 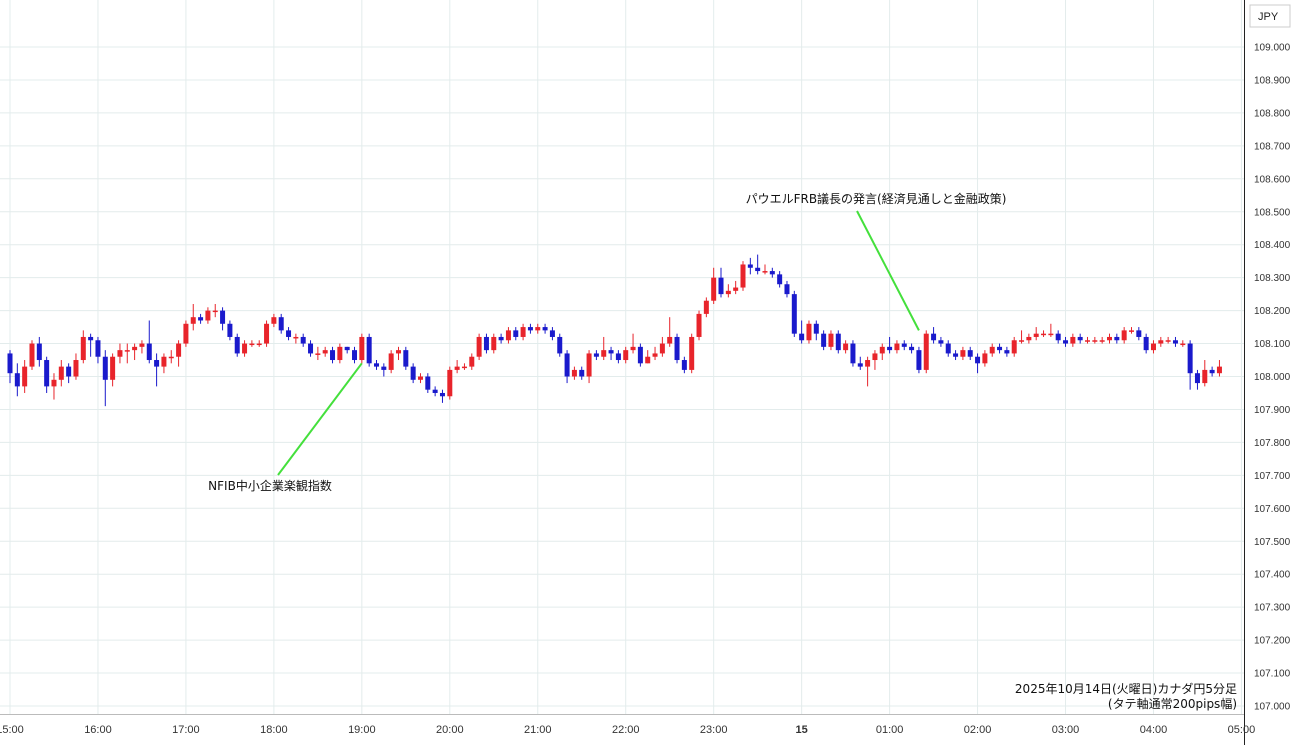 What do you see at coordinates (1066, 730) in the screenshot?
I see `time-tick-label: 03:00` at bounding box center [1066, 730].